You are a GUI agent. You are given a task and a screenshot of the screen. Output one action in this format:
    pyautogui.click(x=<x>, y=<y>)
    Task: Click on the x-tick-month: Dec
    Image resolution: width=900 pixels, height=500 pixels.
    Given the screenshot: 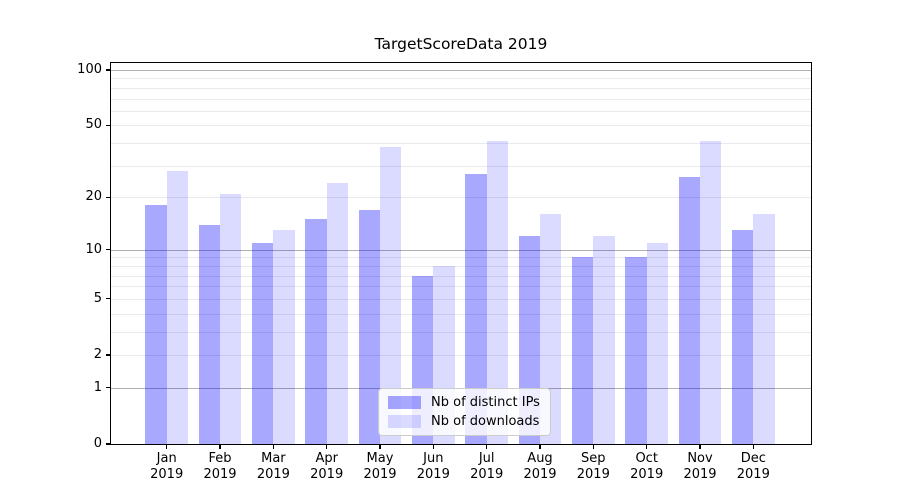 What is the action you would take?
    pyautogui.click(x=753, y=458)
    